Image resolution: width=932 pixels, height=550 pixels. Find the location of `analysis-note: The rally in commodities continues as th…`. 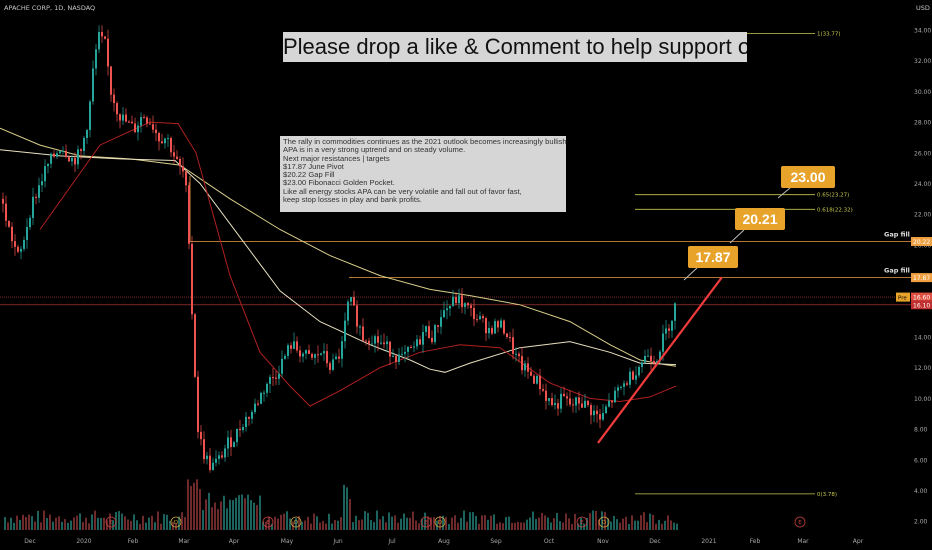

analysis-note: The rally in commodities continues as th… is located at coordinates (423, 174).